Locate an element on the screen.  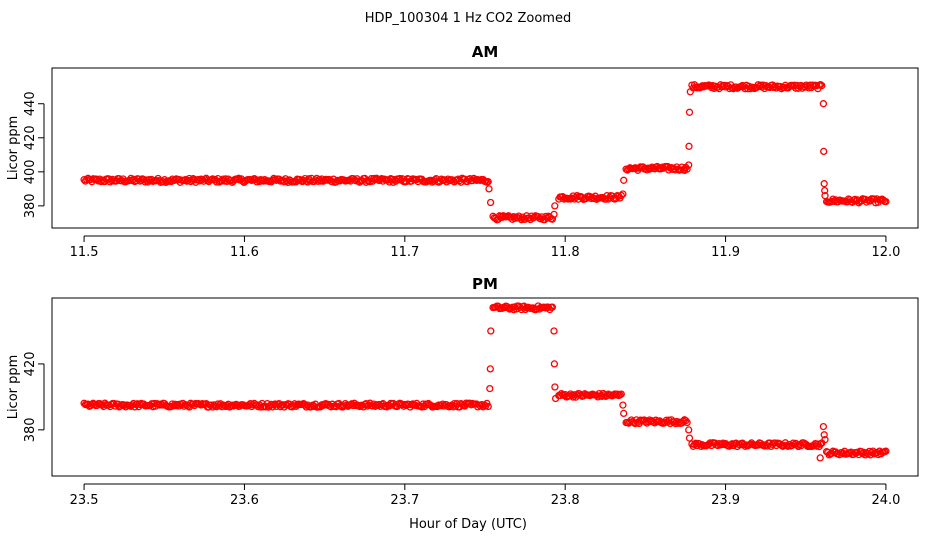
am-x-tick-label: 11.5 is located at coordinates (84, 252).